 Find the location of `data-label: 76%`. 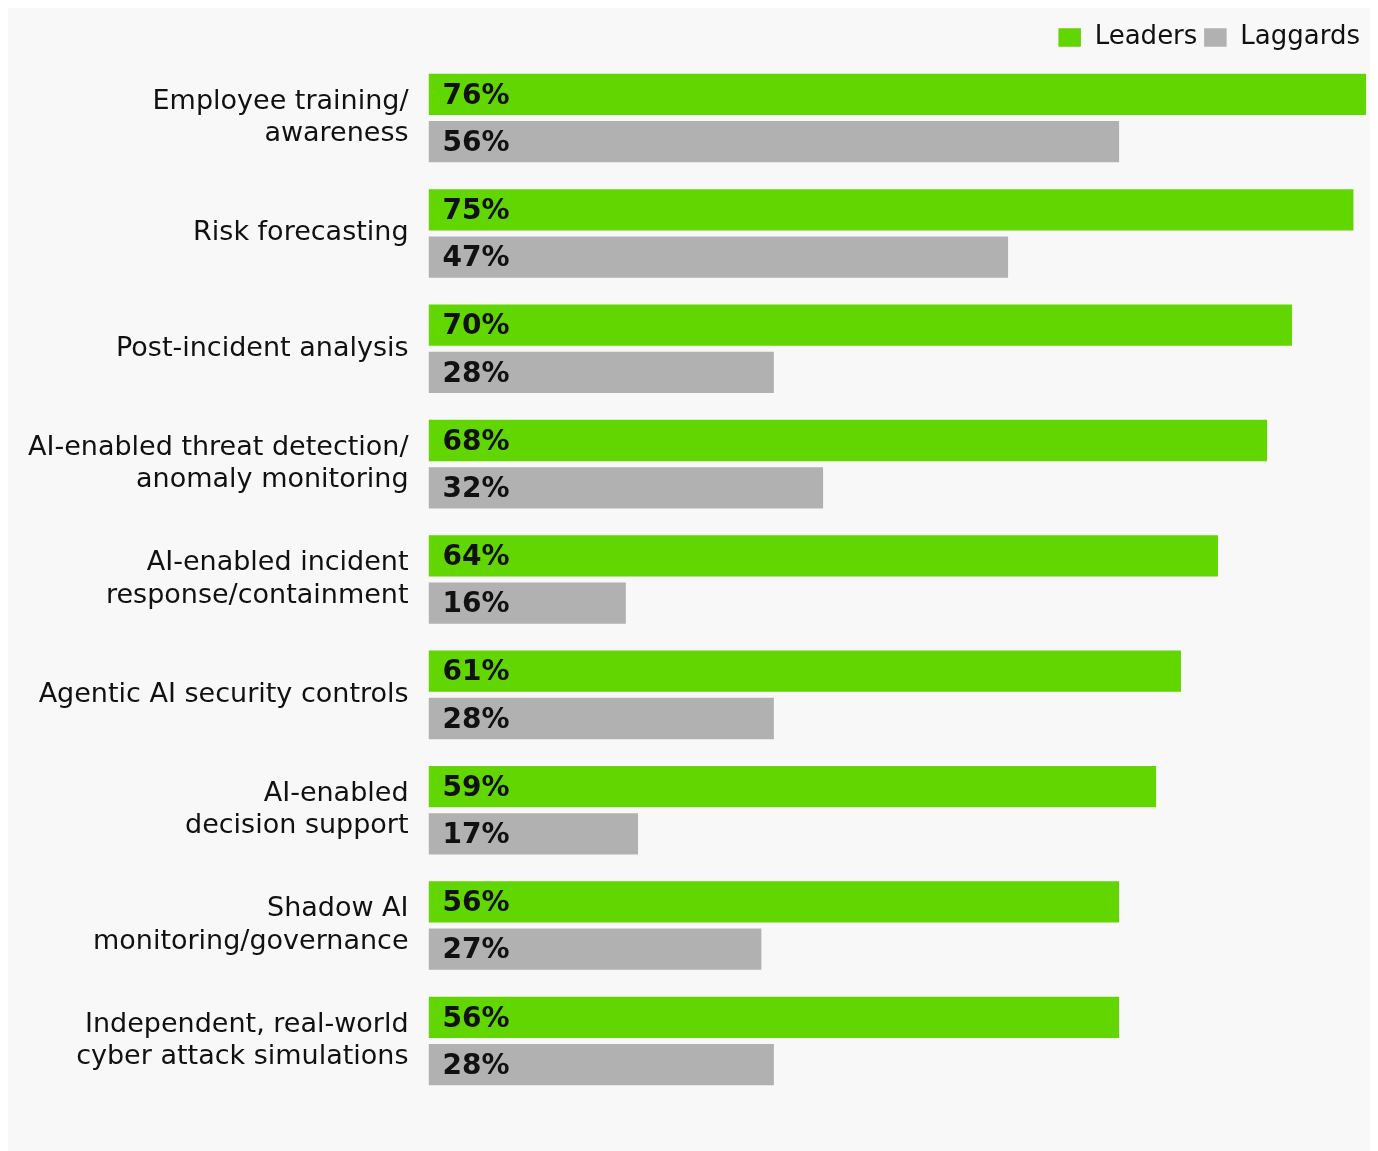

data-label: 76% is located at coordinates (476, 94).